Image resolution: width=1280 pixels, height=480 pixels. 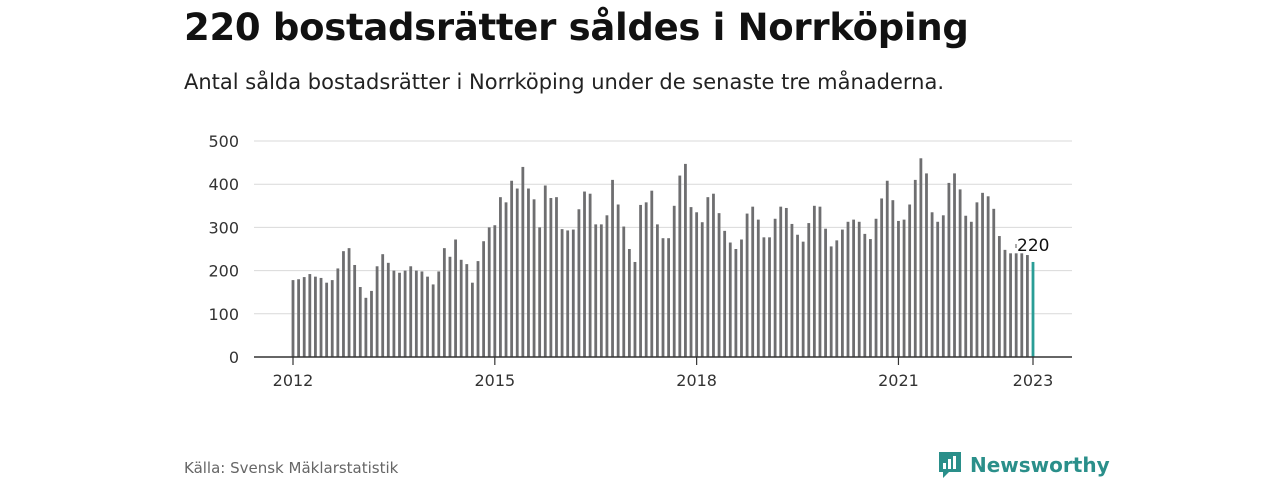 I want to click on bar-highlight, so click(x=1033, y=309).